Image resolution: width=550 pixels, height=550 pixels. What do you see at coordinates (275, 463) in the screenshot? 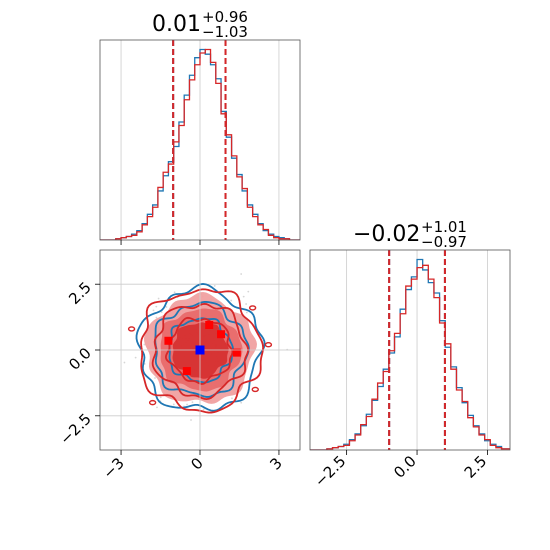
I see `x-tick-label: 3` at bounding box center [275, 463].